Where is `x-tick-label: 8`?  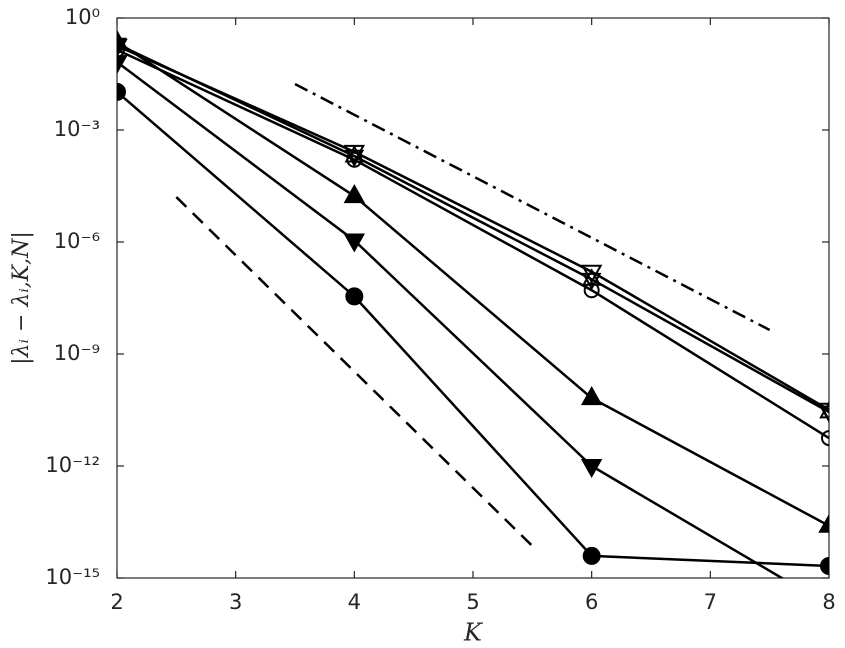 x-tick-label: 8 is located at coordinates (828, 602).